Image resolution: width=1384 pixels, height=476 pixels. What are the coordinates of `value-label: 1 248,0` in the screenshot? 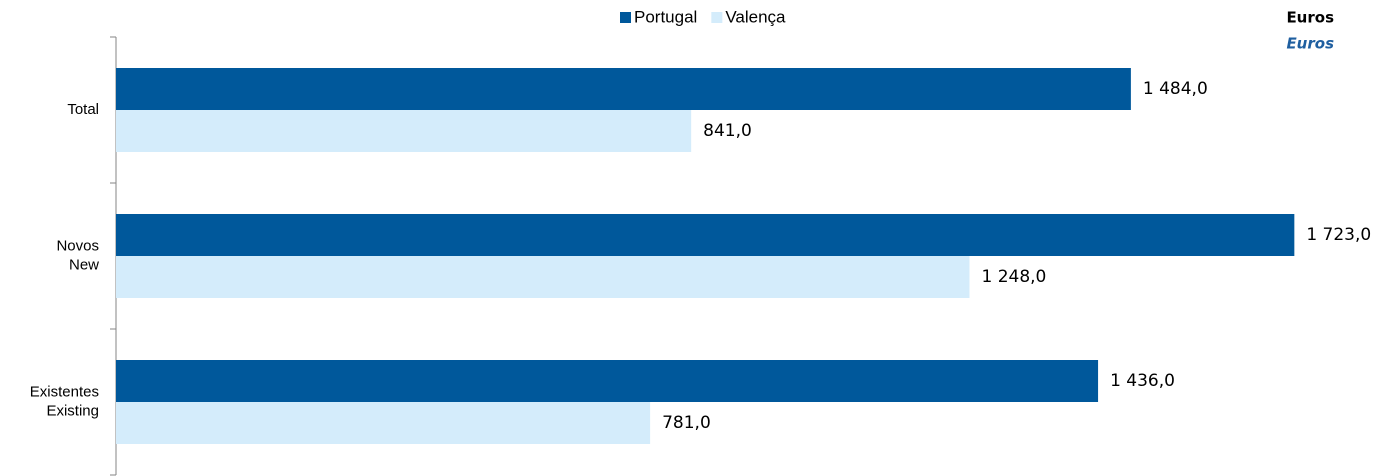 It's located at (1013, 277).